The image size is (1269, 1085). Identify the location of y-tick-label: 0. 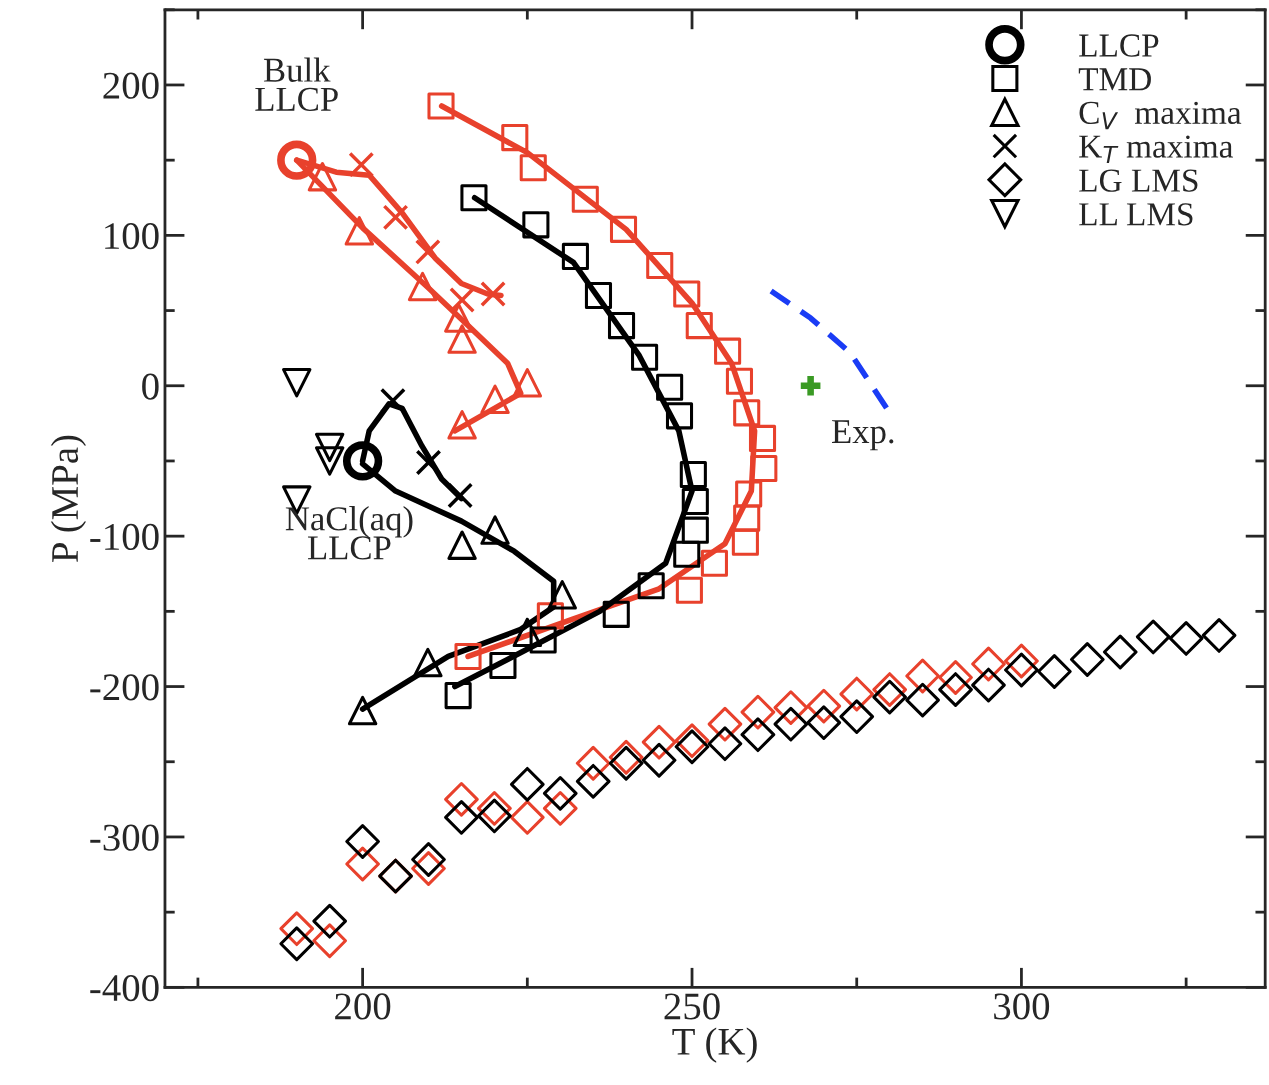
(150, 386).